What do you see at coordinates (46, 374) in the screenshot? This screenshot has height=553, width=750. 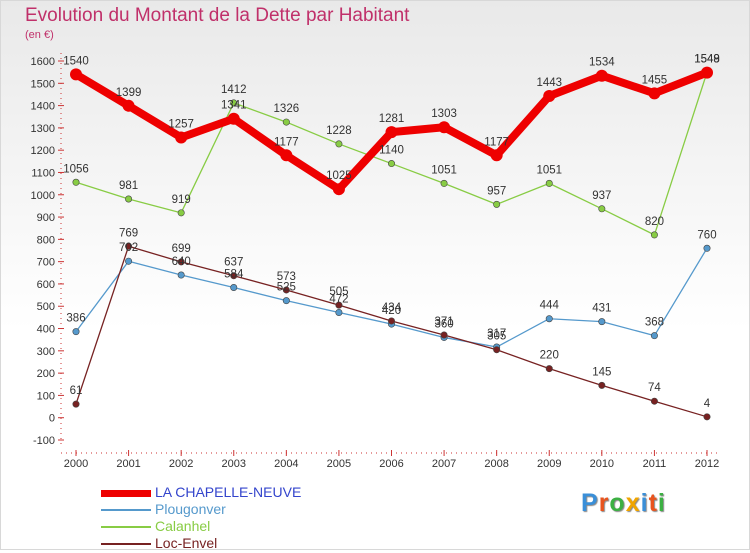 I see `y-tick-label: 200` at bounding box center [46, 374].